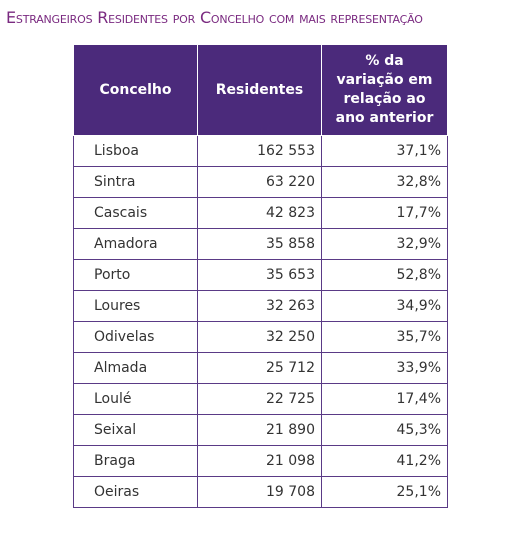 Image resolution: width=521 pixels, height=534 pixels. Describe the element at coordinates (384, 182) in the screenshot. I see `table-cell: 32,8%` at that location.